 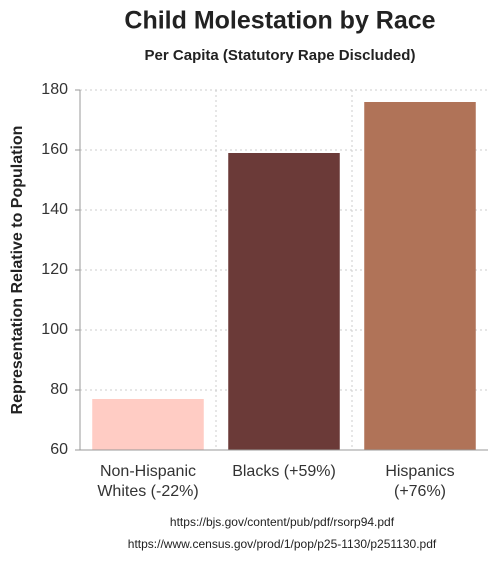 I want to click on y-tick-label: 140, so click(x=54, y=209).